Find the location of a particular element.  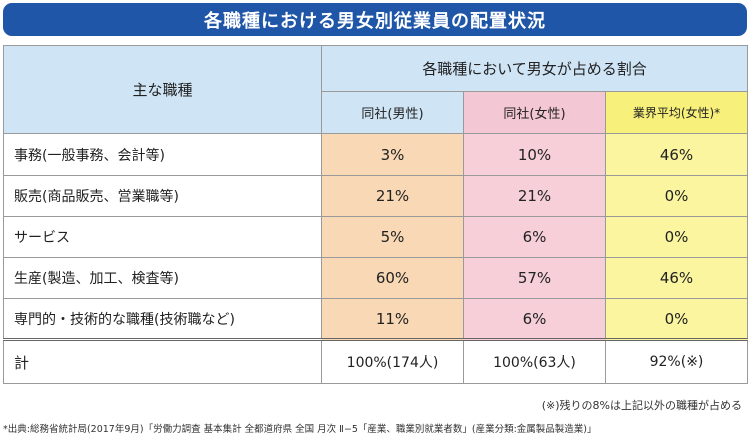

male-cell: 11% is located at coordinates (392, 319).